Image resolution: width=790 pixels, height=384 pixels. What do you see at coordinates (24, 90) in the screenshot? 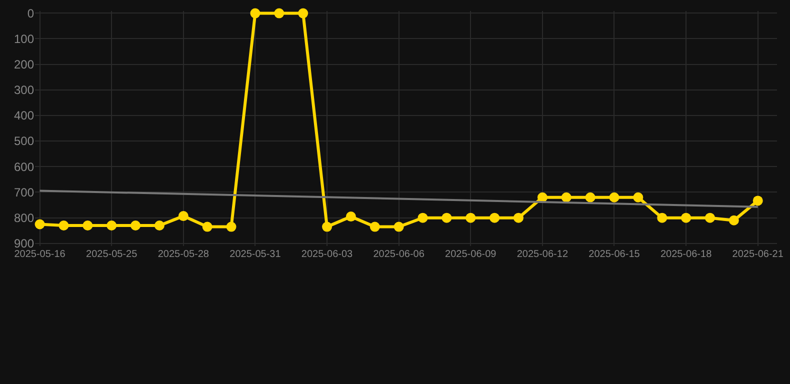
I see `y-tick-label: 300` at bounding box center [24, 90].